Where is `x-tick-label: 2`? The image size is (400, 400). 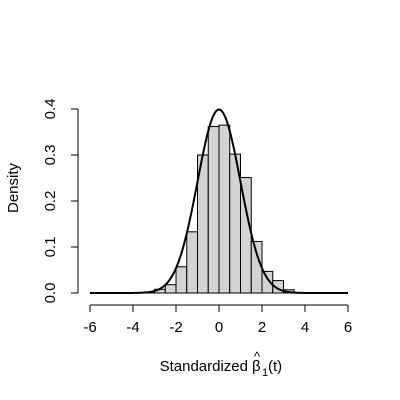 x-tick-label: 2 is located at coordinates (262, 327).